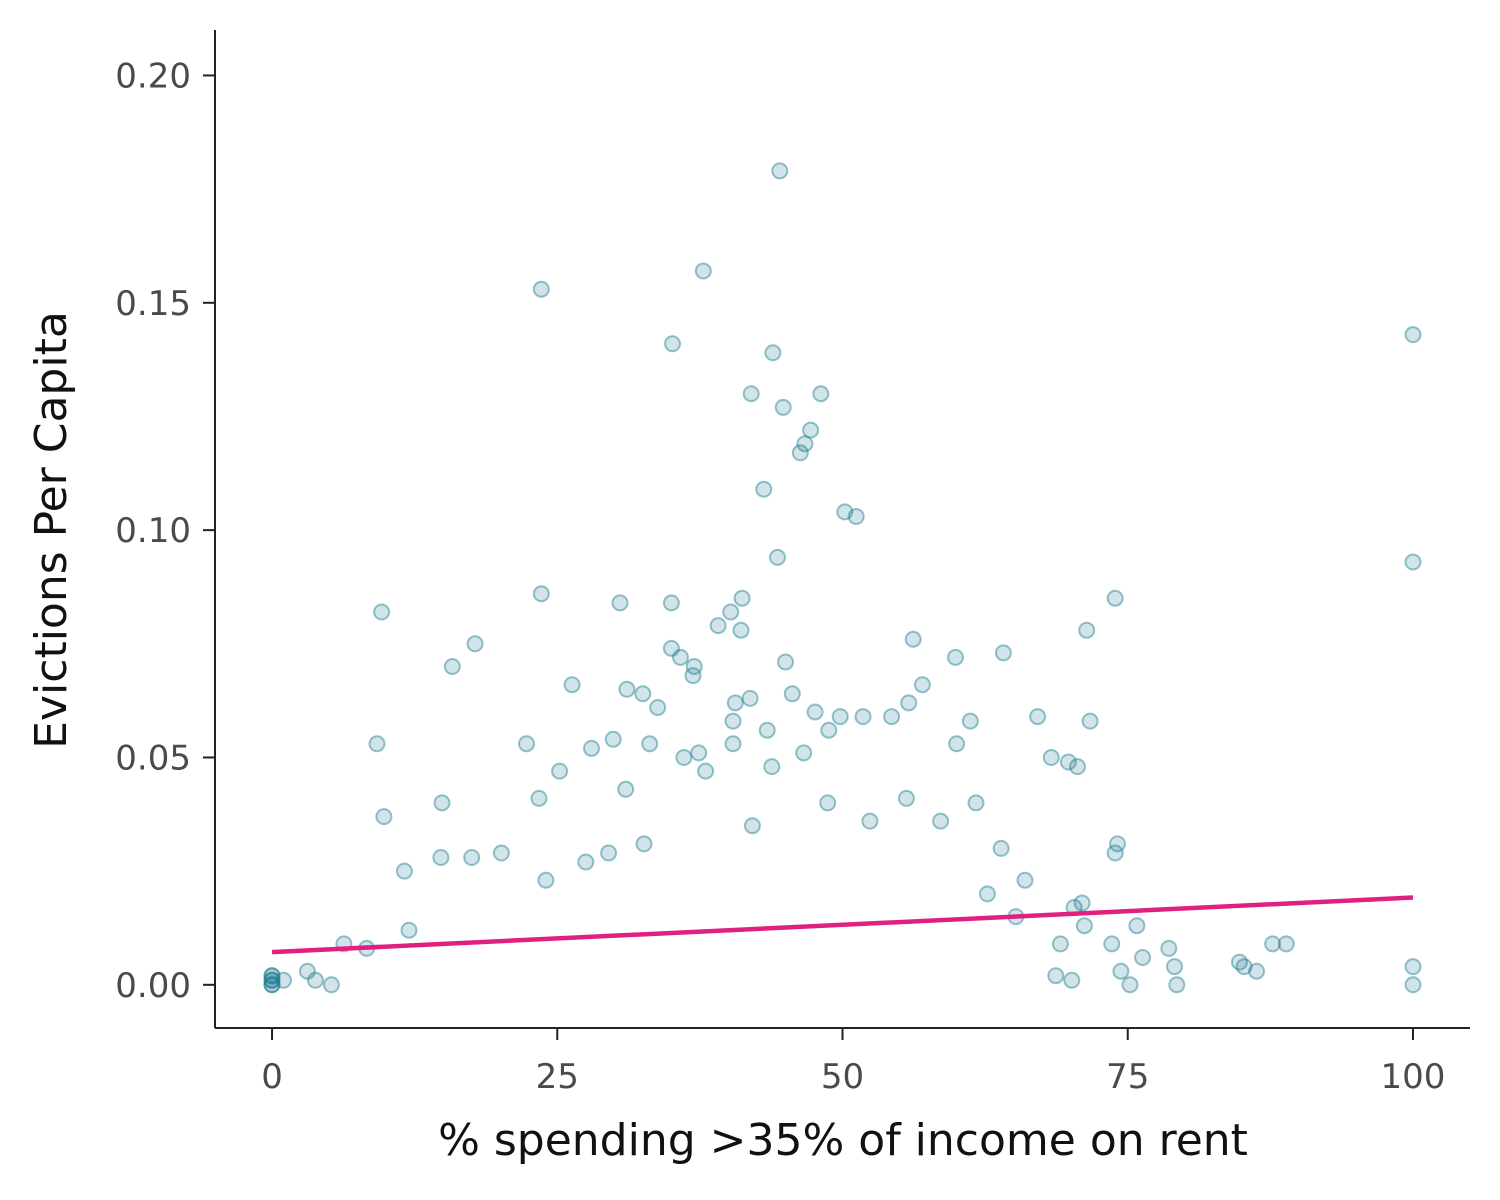  I want to click on y-axis-title: Evictions Per Capita, so click(51, 530).